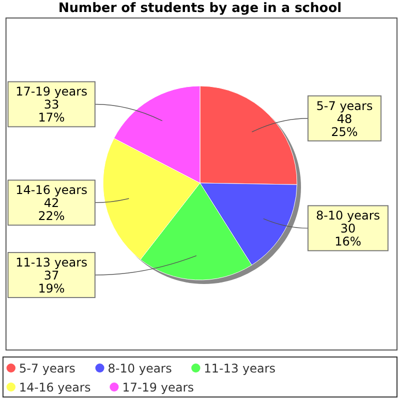 The height and width of the screenshot is (400, 400). I want to click on data-label: 30 16%, so click(348, 235).